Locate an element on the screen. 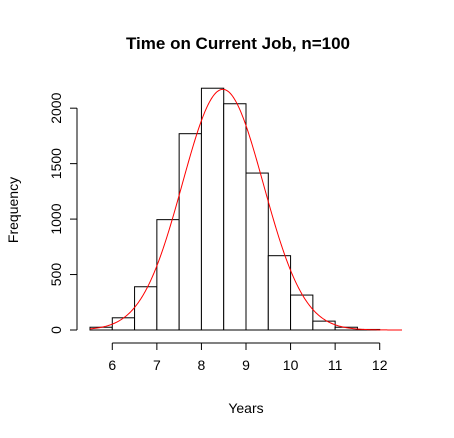 Image resolution: width=454 pixels, height=438 pixels. y-axis-label: Frequency is located at coordinates (13, 210).